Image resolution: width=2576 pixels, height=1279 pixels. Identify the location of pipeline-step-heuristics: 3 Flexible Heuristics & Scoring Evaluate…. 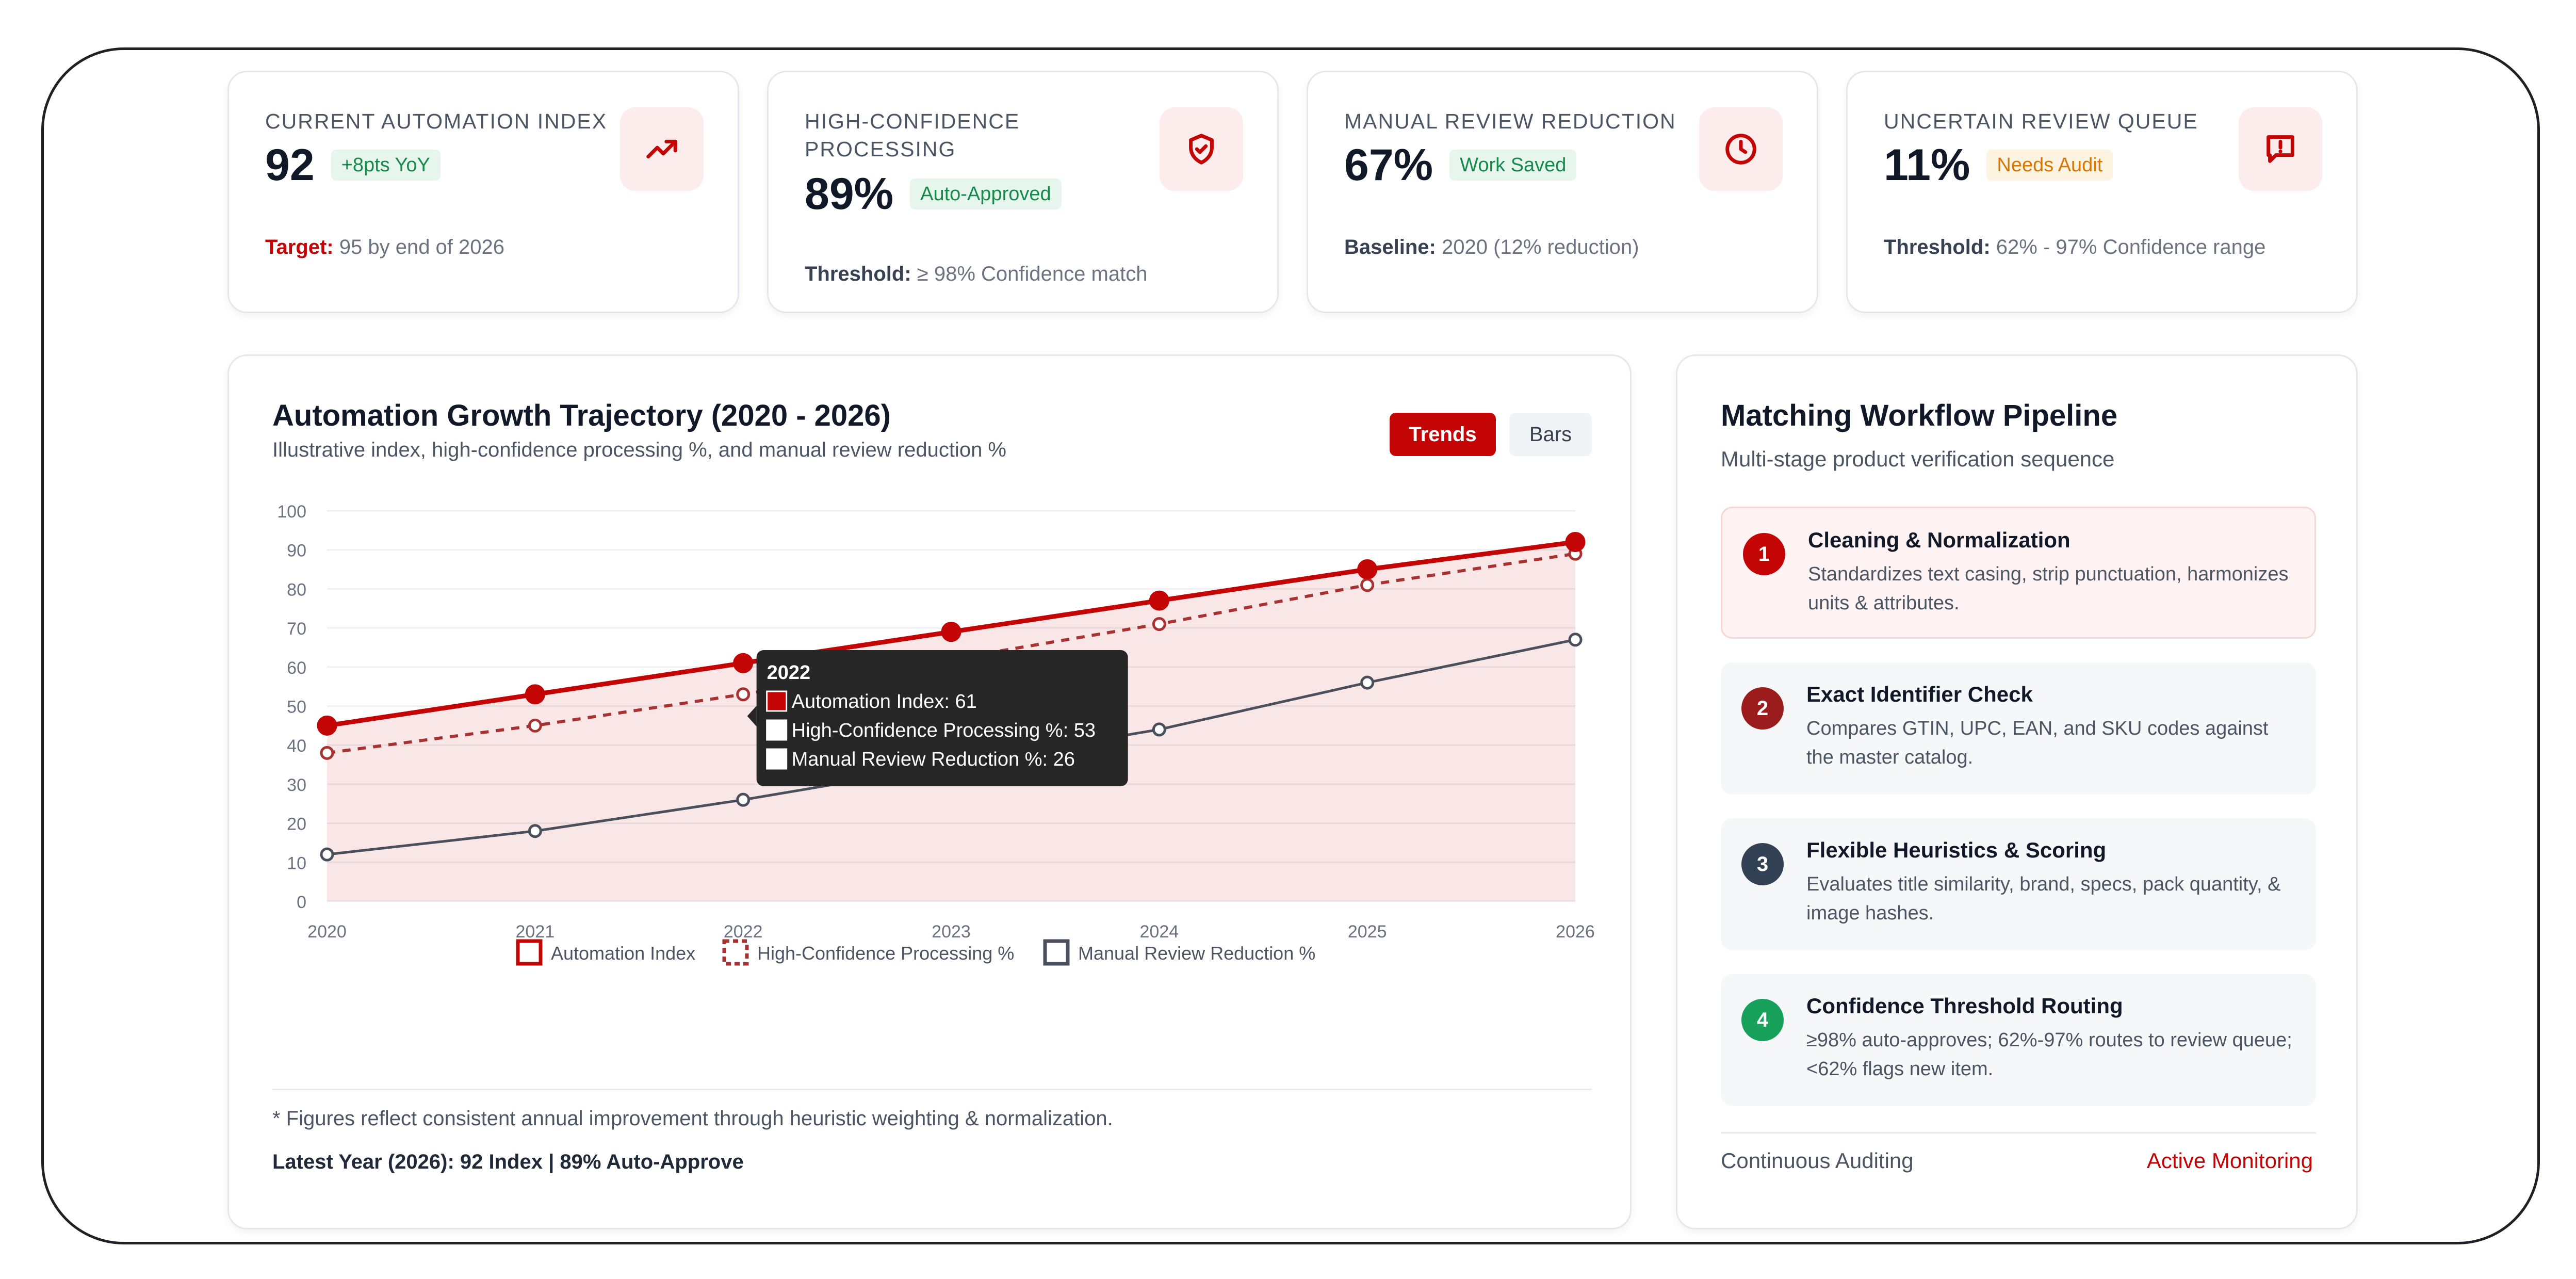
(2019, 884).